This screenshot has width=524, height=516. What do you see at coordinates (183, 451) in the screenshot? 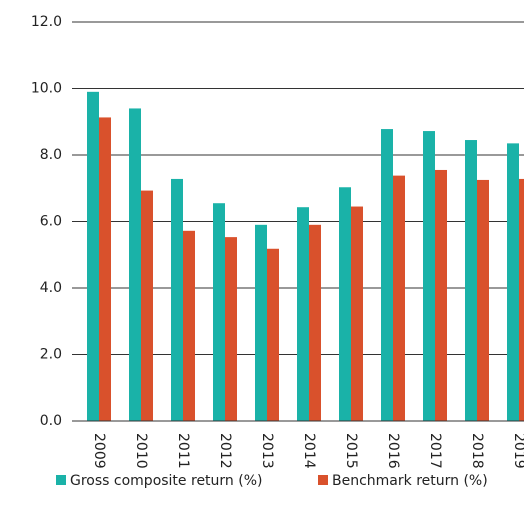
I see `x-tick-label: 2011` at bounding box center [183, 451].